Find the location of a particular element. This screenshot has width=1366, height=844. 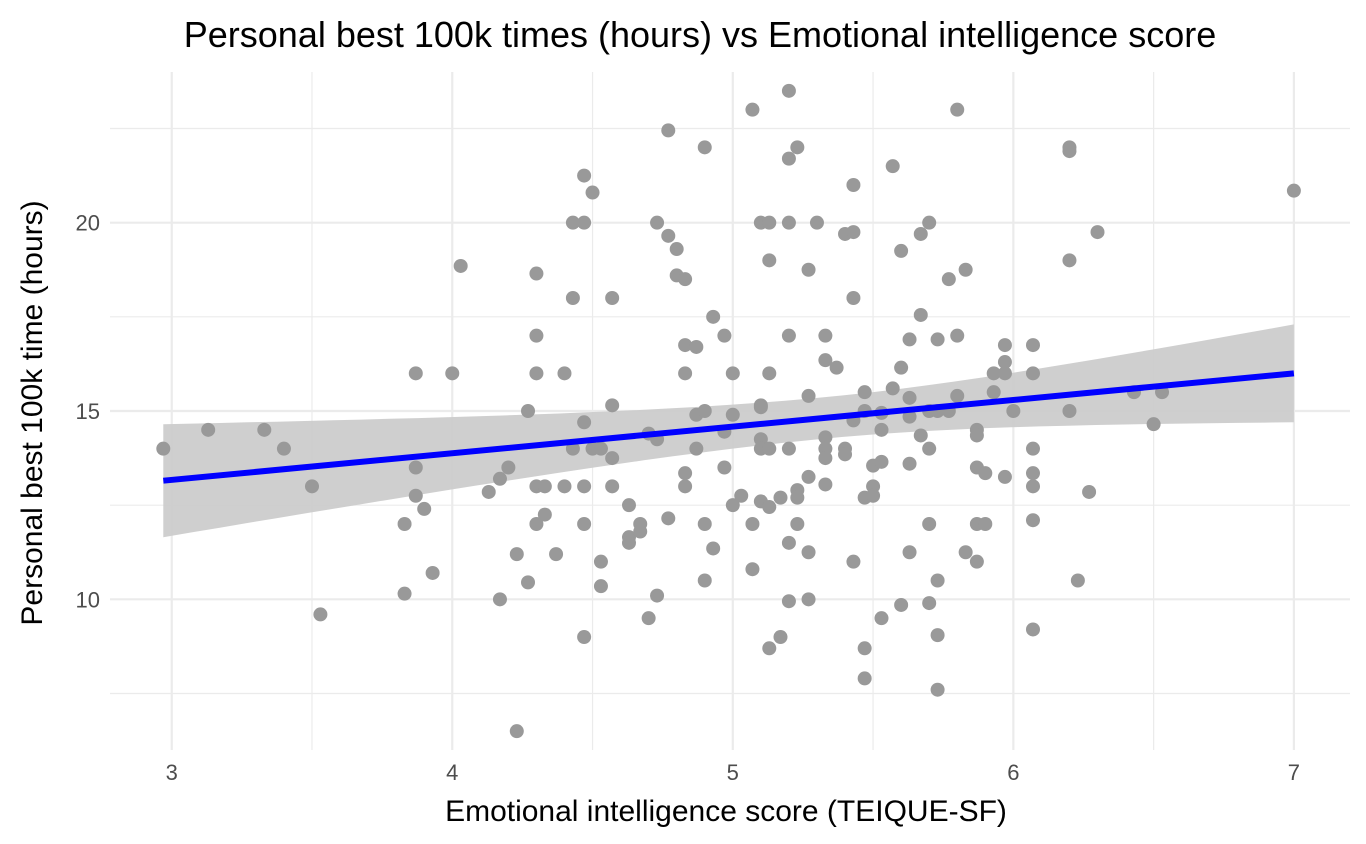

x-tick-labels: 3 4 5 6 7 is located at coordinates (733, 772).